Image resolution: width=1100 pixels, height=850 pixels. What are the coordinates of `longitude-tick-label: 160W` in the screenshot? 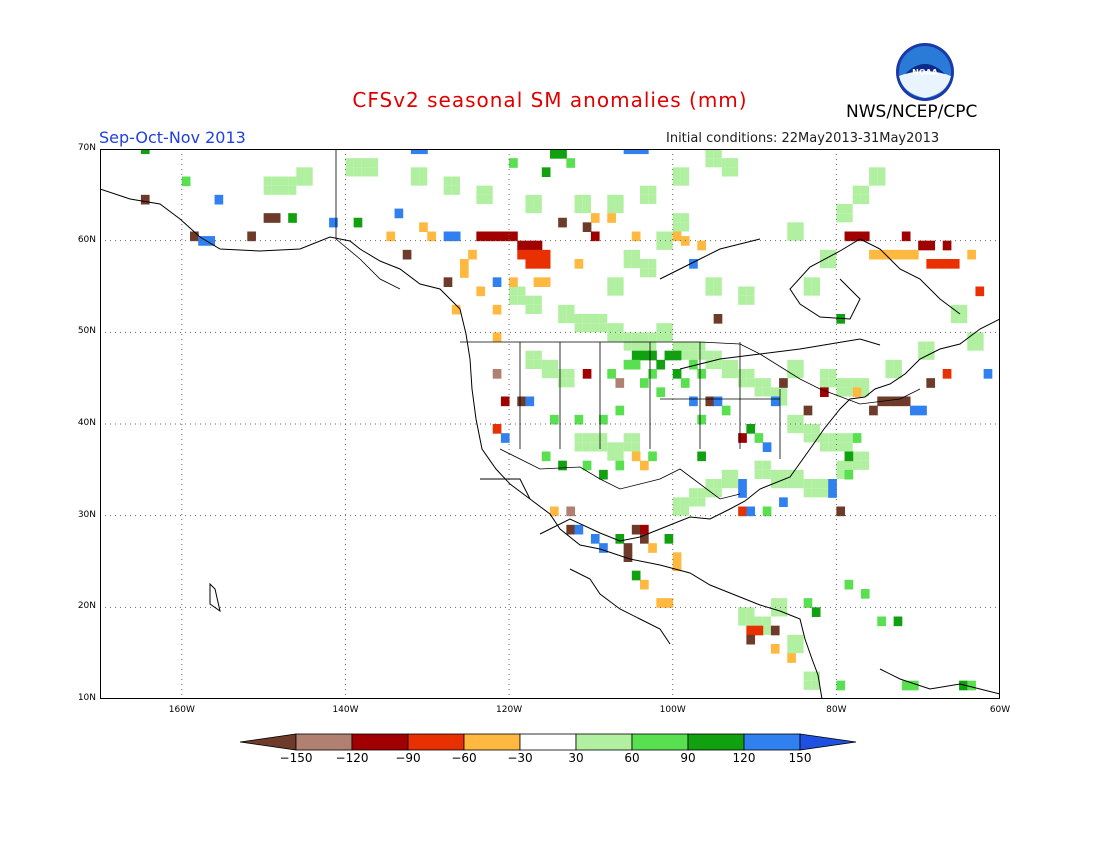 It's located at (181, 710).